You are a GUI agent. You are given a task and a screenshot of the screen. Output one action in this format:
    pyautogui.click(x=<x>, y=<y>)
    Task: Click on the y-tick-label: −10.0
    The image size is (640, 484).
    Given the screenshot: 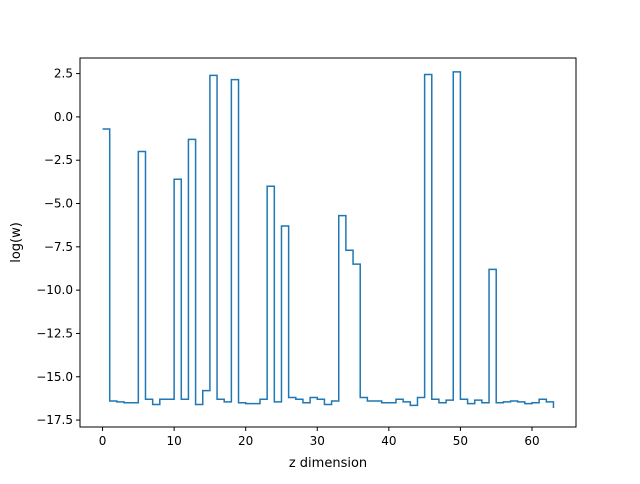 What is the action you would take?
    pyautogui.click(x=54, y=290)
    